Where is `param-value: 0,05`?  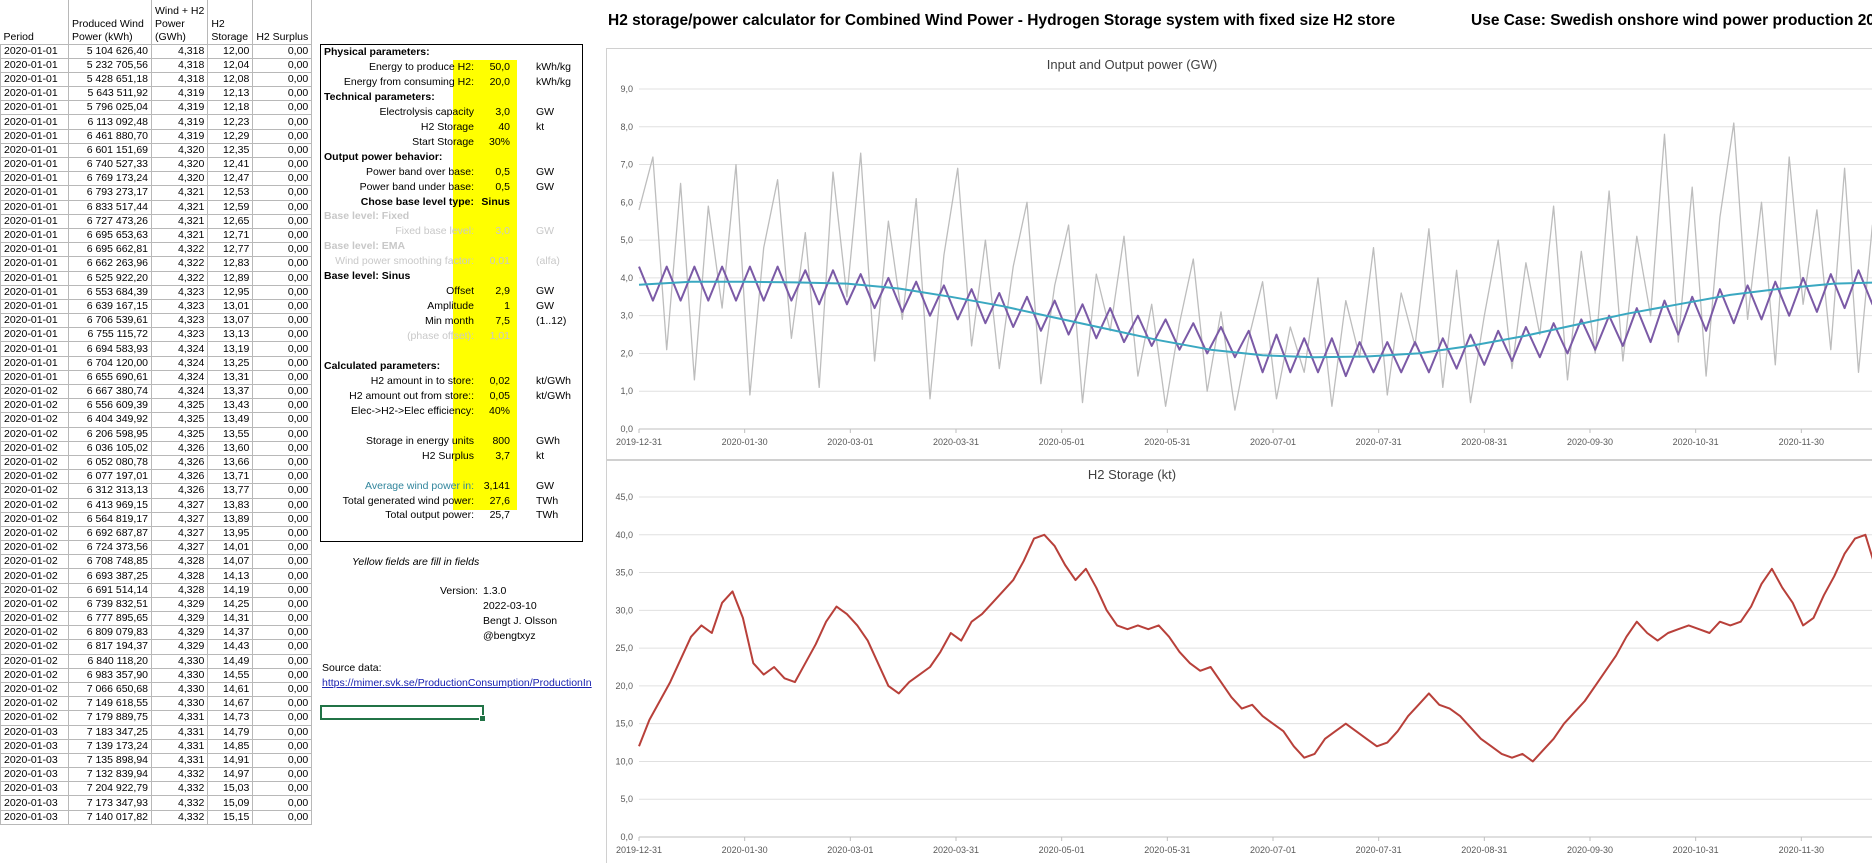
param-value: 0,05 is located at coordinates (499, 395).